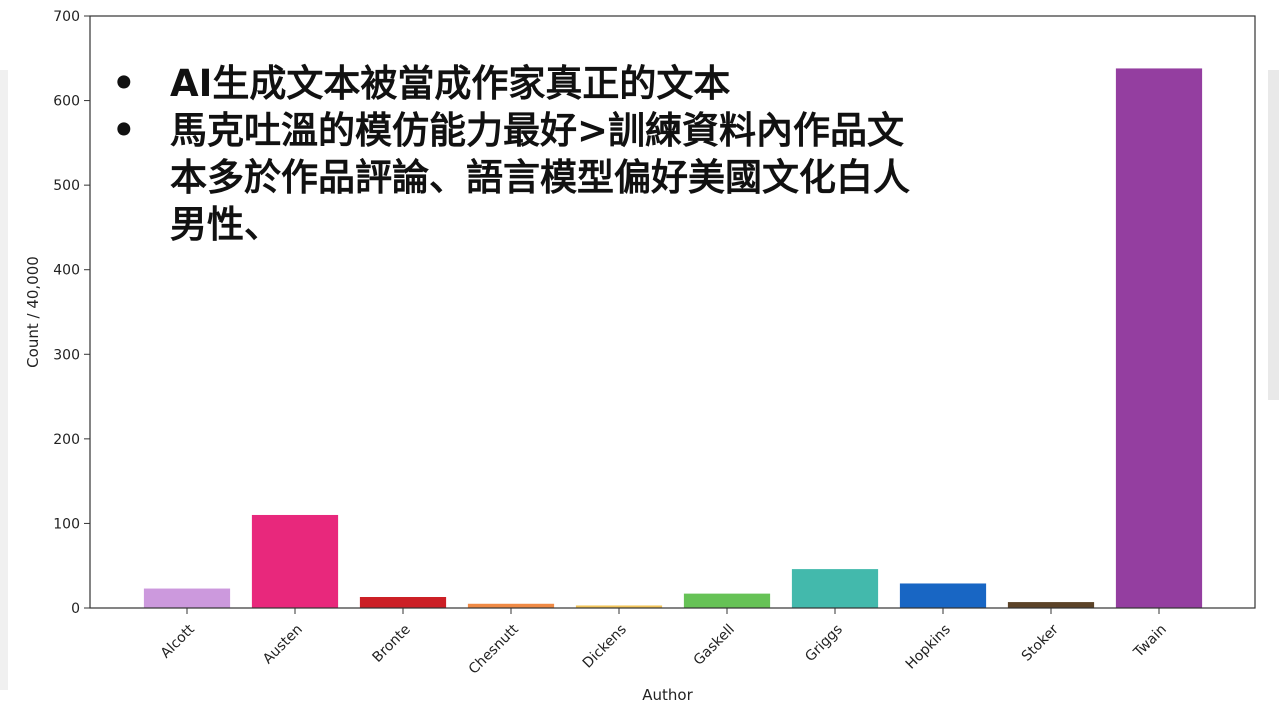 The height and width of the screenshot is (705, 1279). Describe the element at coordinates (667, 695) in the screenshot. I see `x-axis-label: Author` at that location.